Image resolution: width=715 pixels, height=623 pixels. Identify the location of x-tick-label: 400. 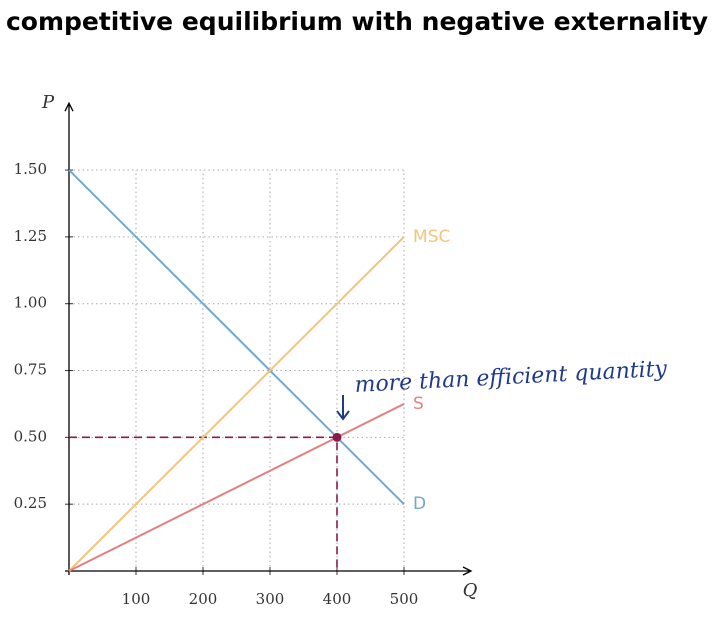
(337, 599).